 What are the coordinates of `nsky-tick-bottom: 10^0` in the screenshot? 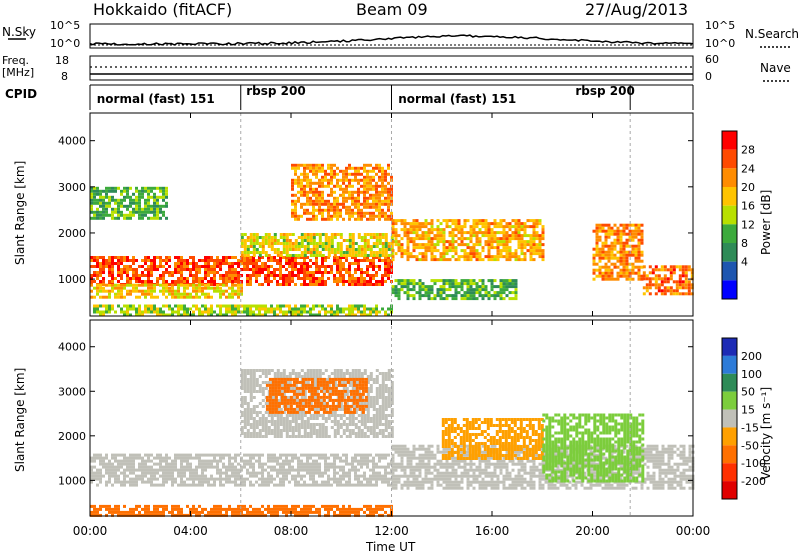 It's located at (65, 43).